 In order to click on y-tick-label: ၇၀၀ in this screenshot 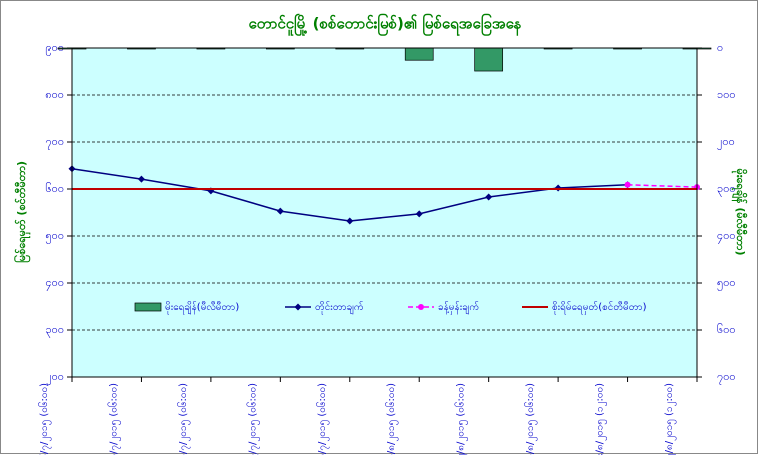, I will do `click(54, 142)`.